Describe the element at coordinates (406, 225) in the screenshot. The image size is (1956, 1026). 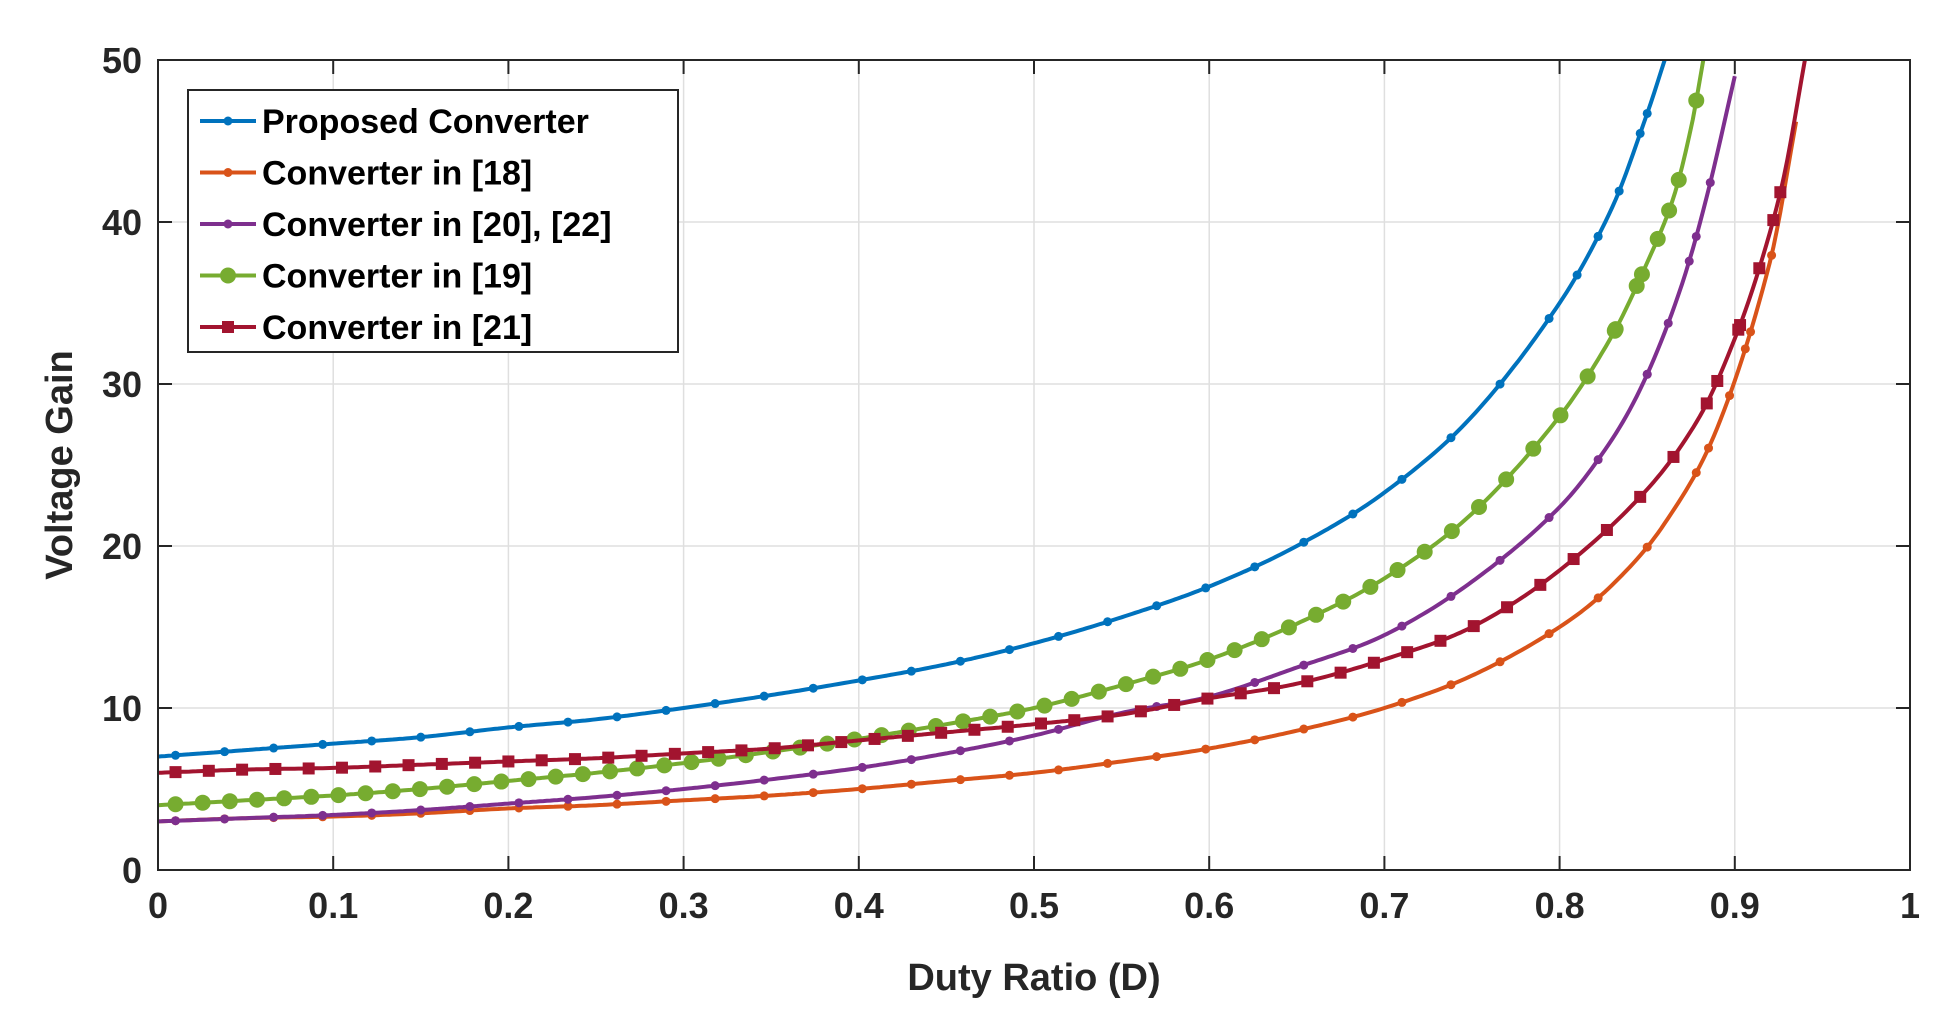
I see `legend-entry: Converter in [20], [22]` at that location.